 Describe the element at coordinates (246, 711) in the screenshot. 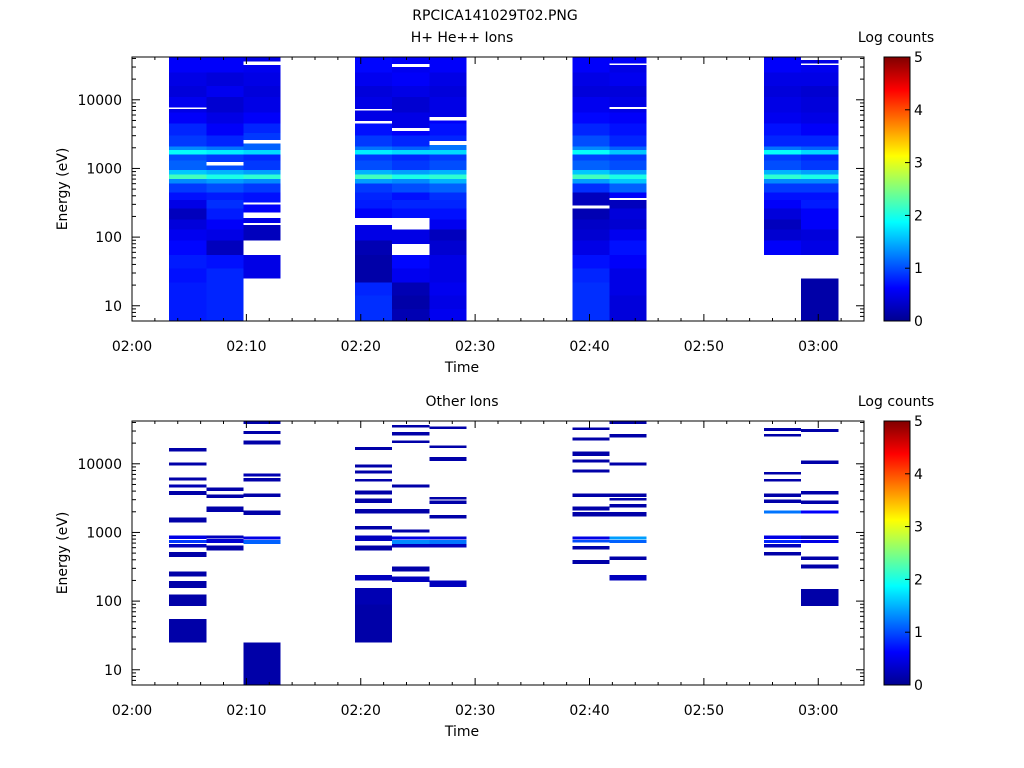

I see `x-tick-label: 02:10` at that location.